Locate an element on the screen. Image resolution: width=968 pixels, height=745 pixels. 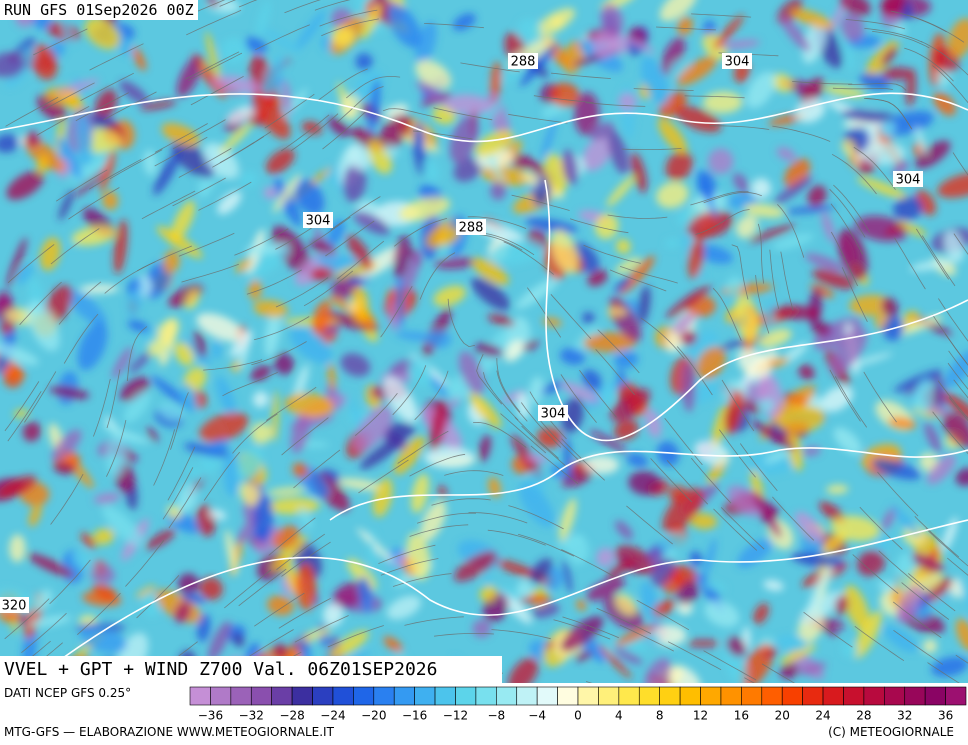
colorbar-tick-label: 16 is located at coordinates (741, 716).